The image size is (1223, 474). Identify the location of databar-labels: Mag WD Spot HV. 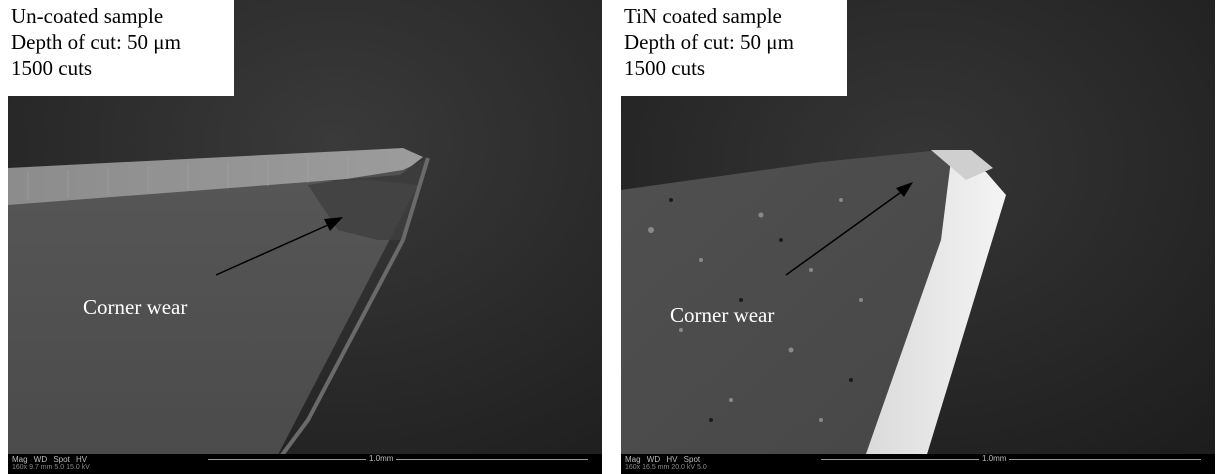
(50, 459).